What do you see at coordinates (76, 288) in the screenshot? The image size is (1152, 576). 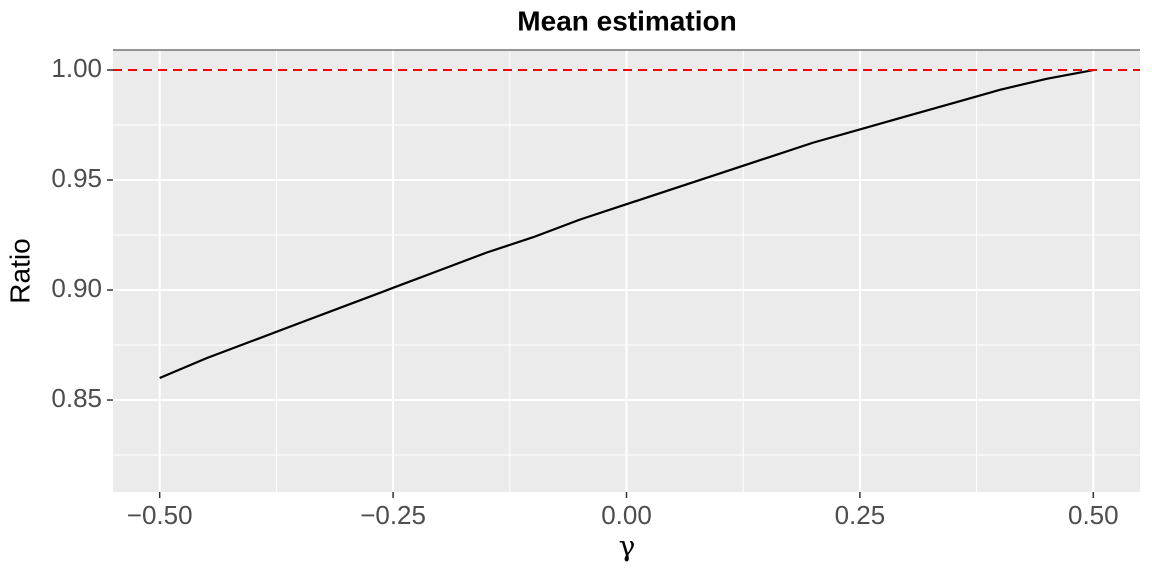 I see `y-tick-label: 0.90` at bounding box center [76, 288].